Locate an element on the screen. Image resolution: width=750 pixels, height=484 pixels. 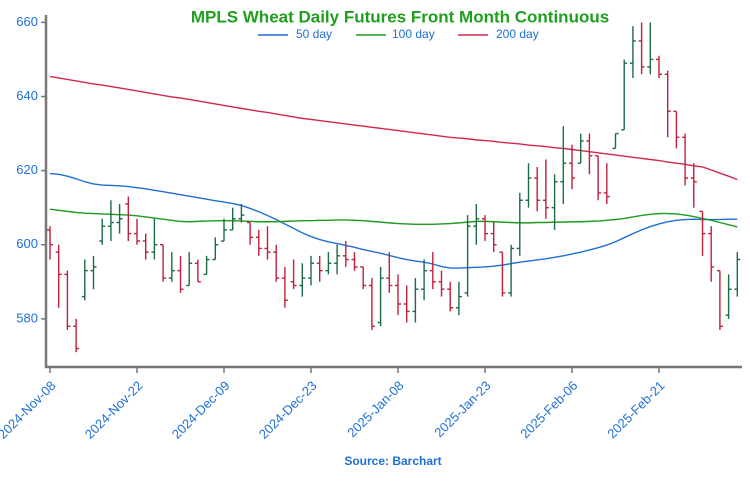
y-tick-label: 660 is located at coordinates (27, 21).